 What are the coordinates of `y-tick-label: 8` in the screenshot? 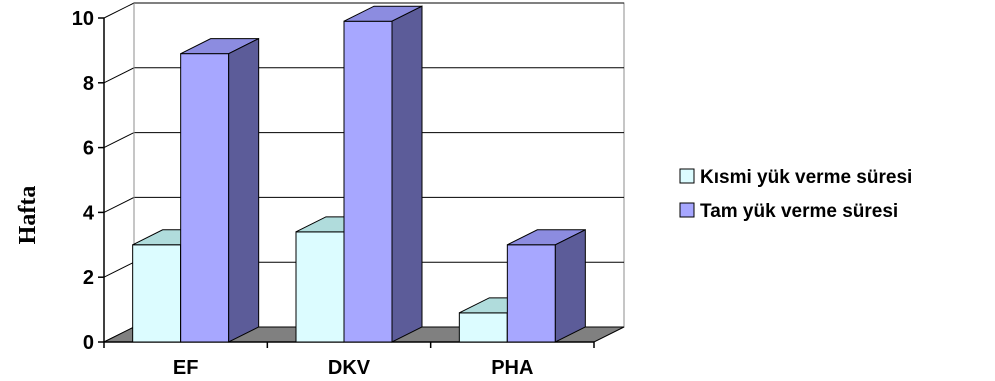 It's located at (88, 84).